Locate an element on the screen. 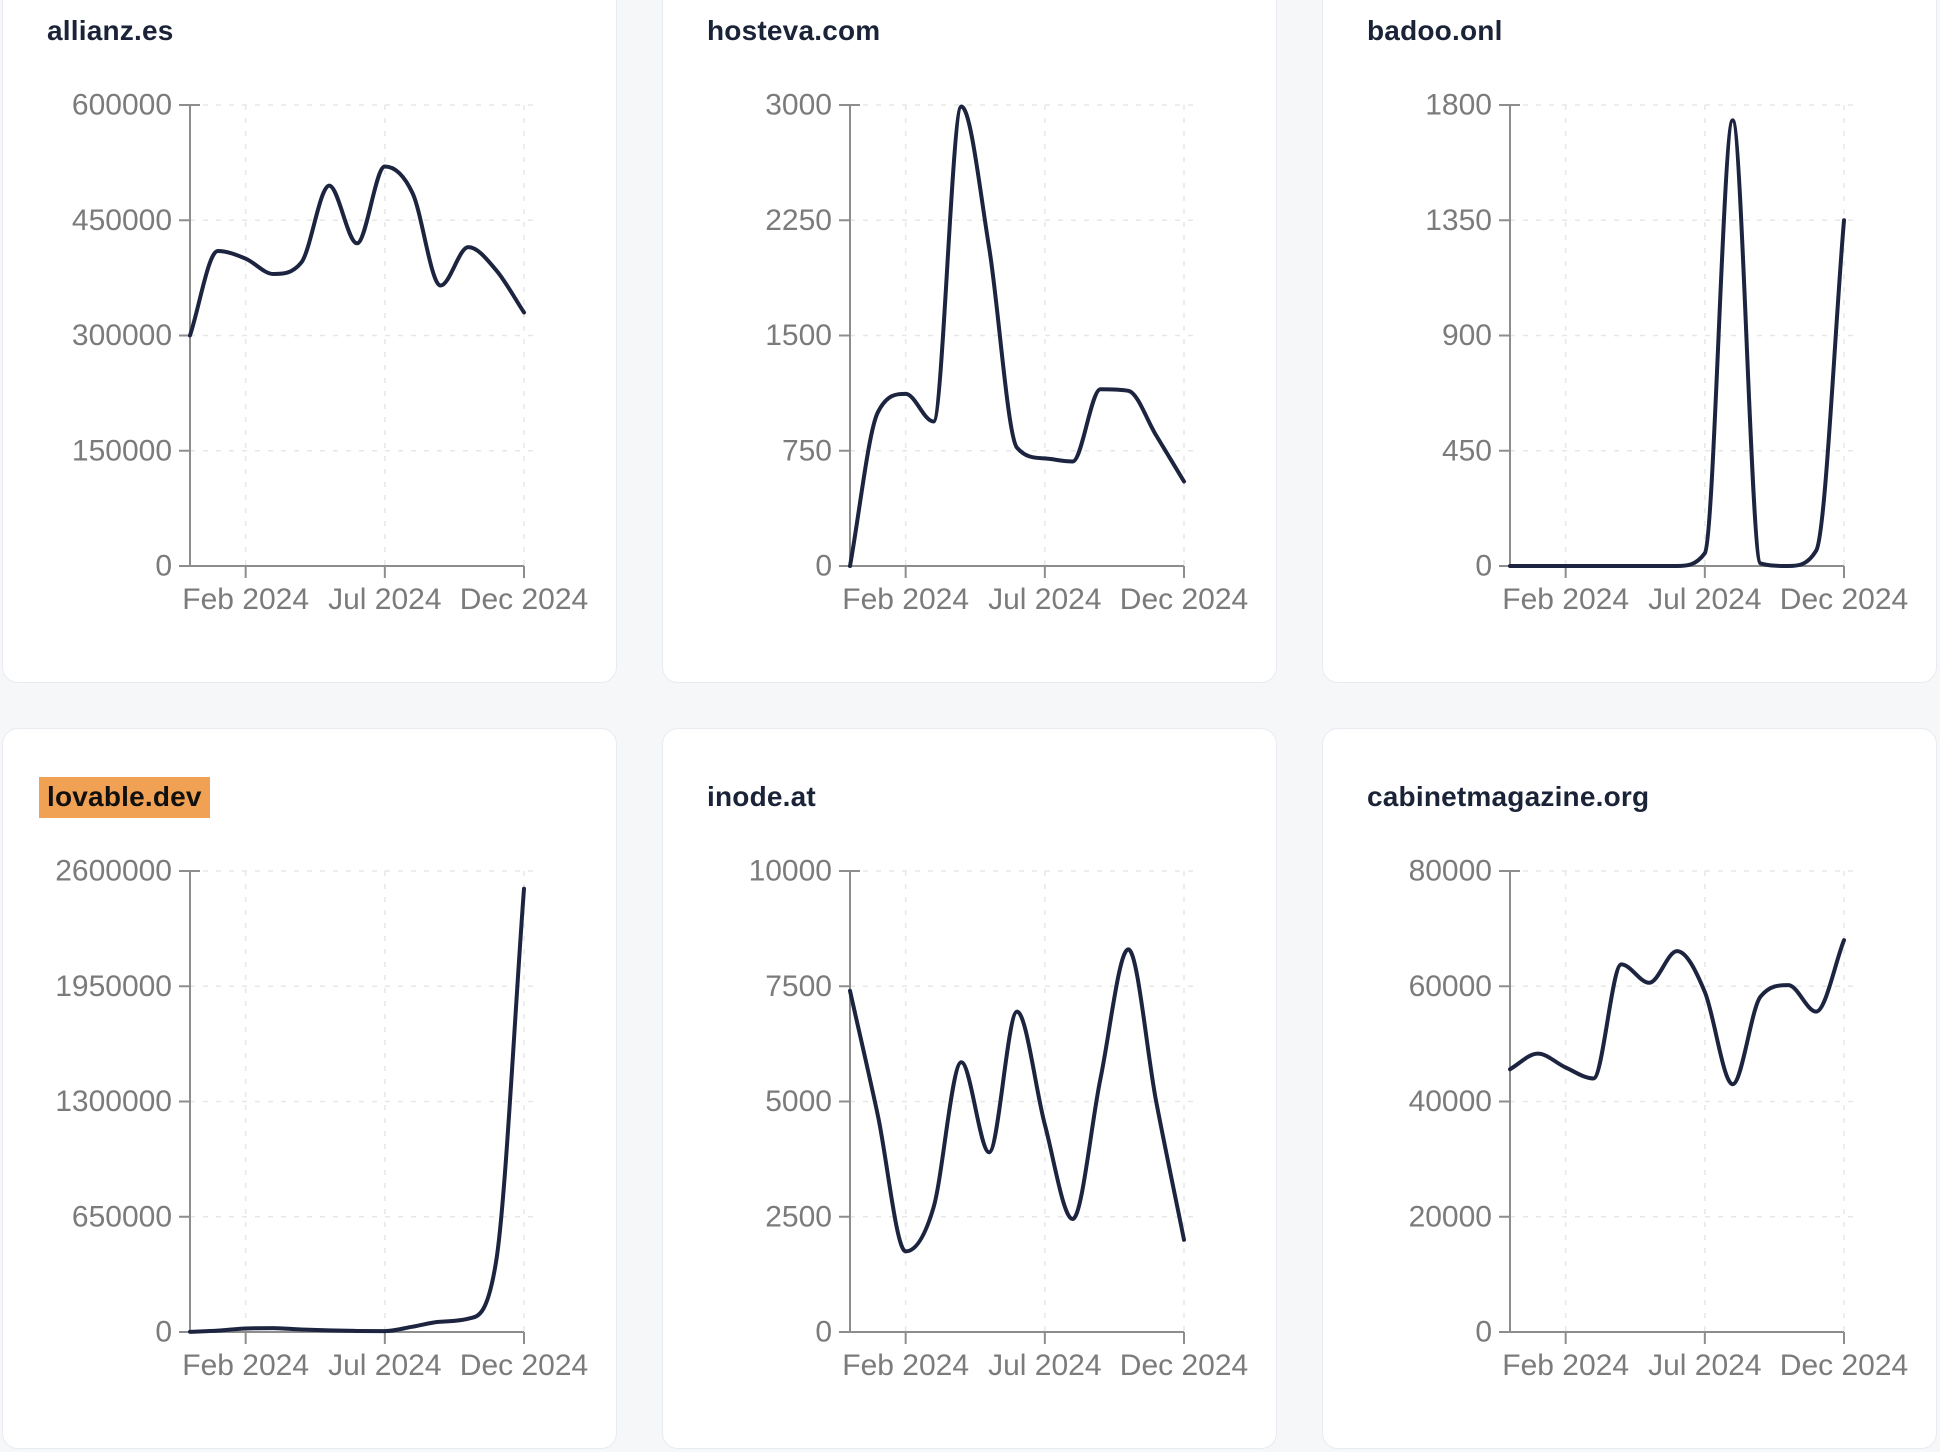  chart-domain-label: allianz.es is located at coordinates (110, 30).